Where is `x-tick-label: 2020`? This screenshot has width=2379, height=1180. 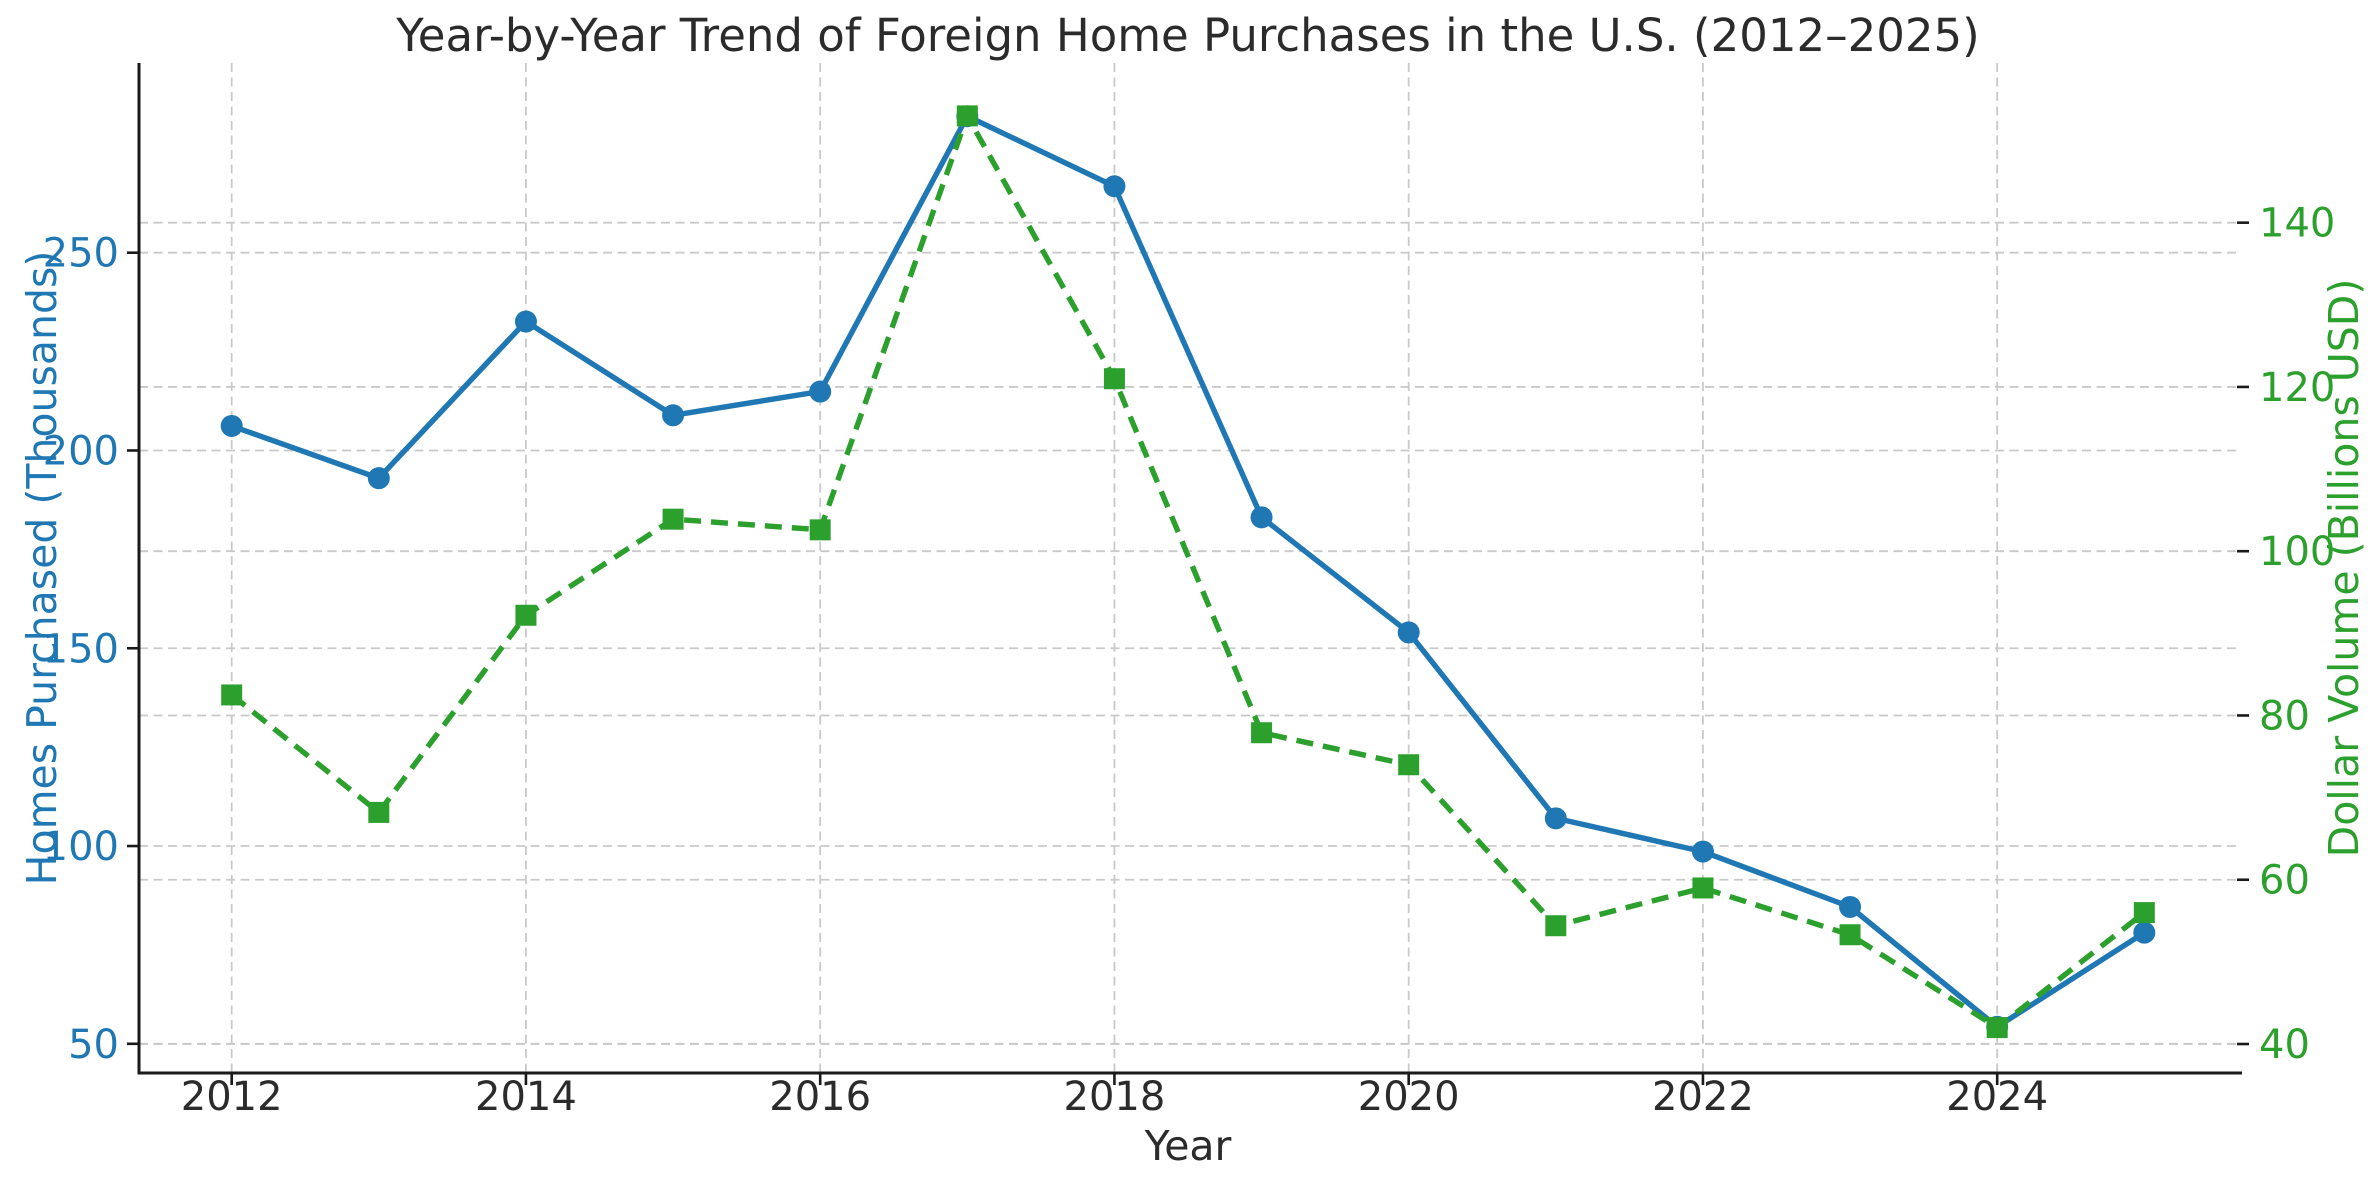 x-tick-label: 2020 is located at coordinates (1409, 1097).